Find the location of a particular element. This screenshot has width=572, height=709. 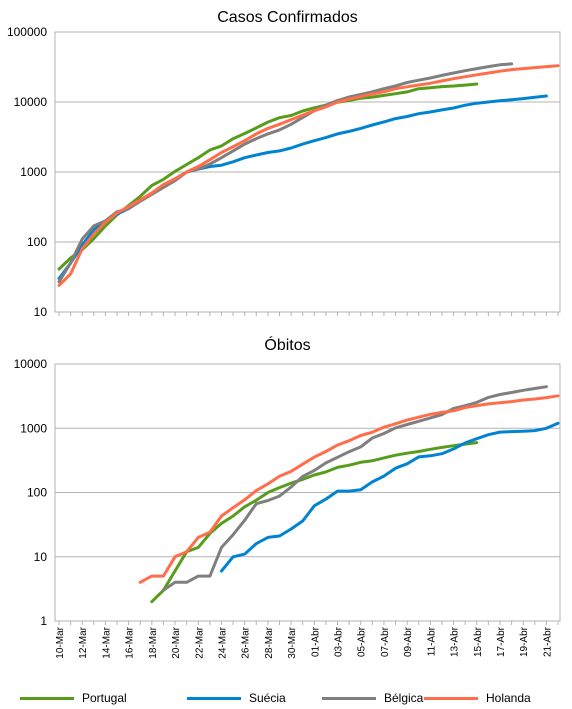

obitos-xtick-label-09-abr: 09-Abr is located at coordinates (408, 641).